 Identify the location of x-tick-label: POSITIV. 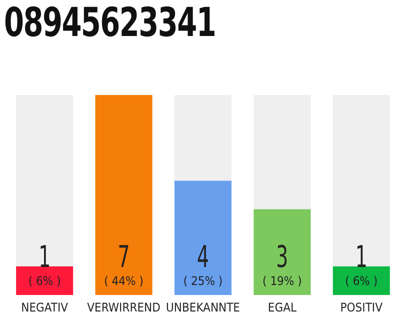
(362, 307).